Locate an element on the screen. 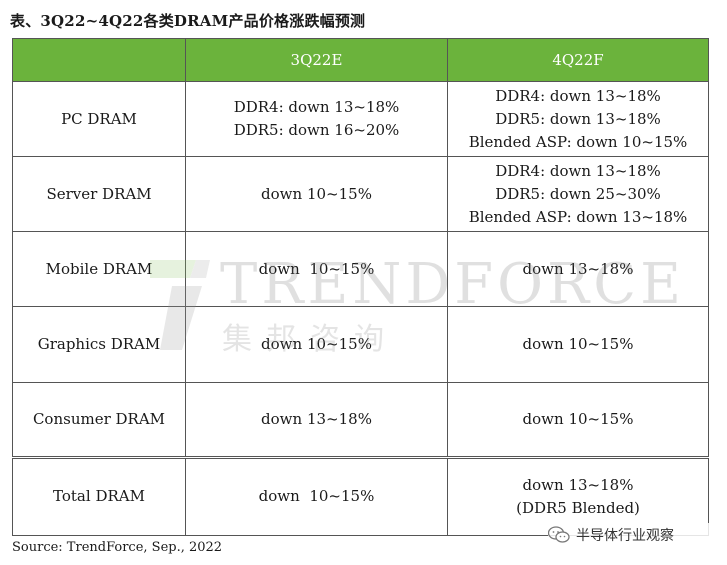 The image size is (727, 565). cell-line: DDR5: down 16~20% is located at coordinates (316, 130).